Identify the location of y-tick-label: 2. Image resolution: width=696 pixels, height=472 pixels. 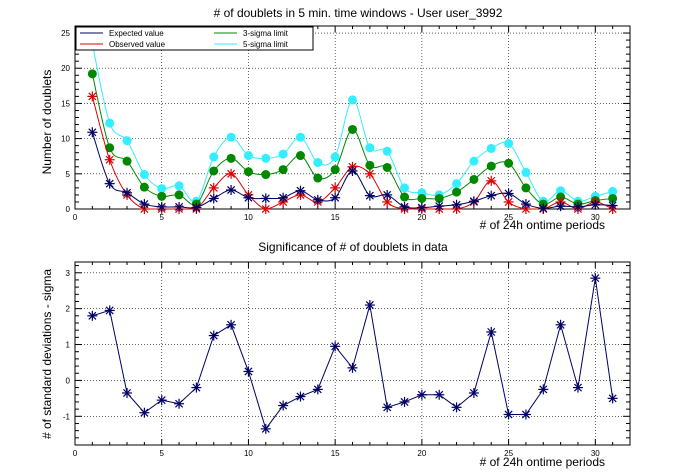
(68, 309).